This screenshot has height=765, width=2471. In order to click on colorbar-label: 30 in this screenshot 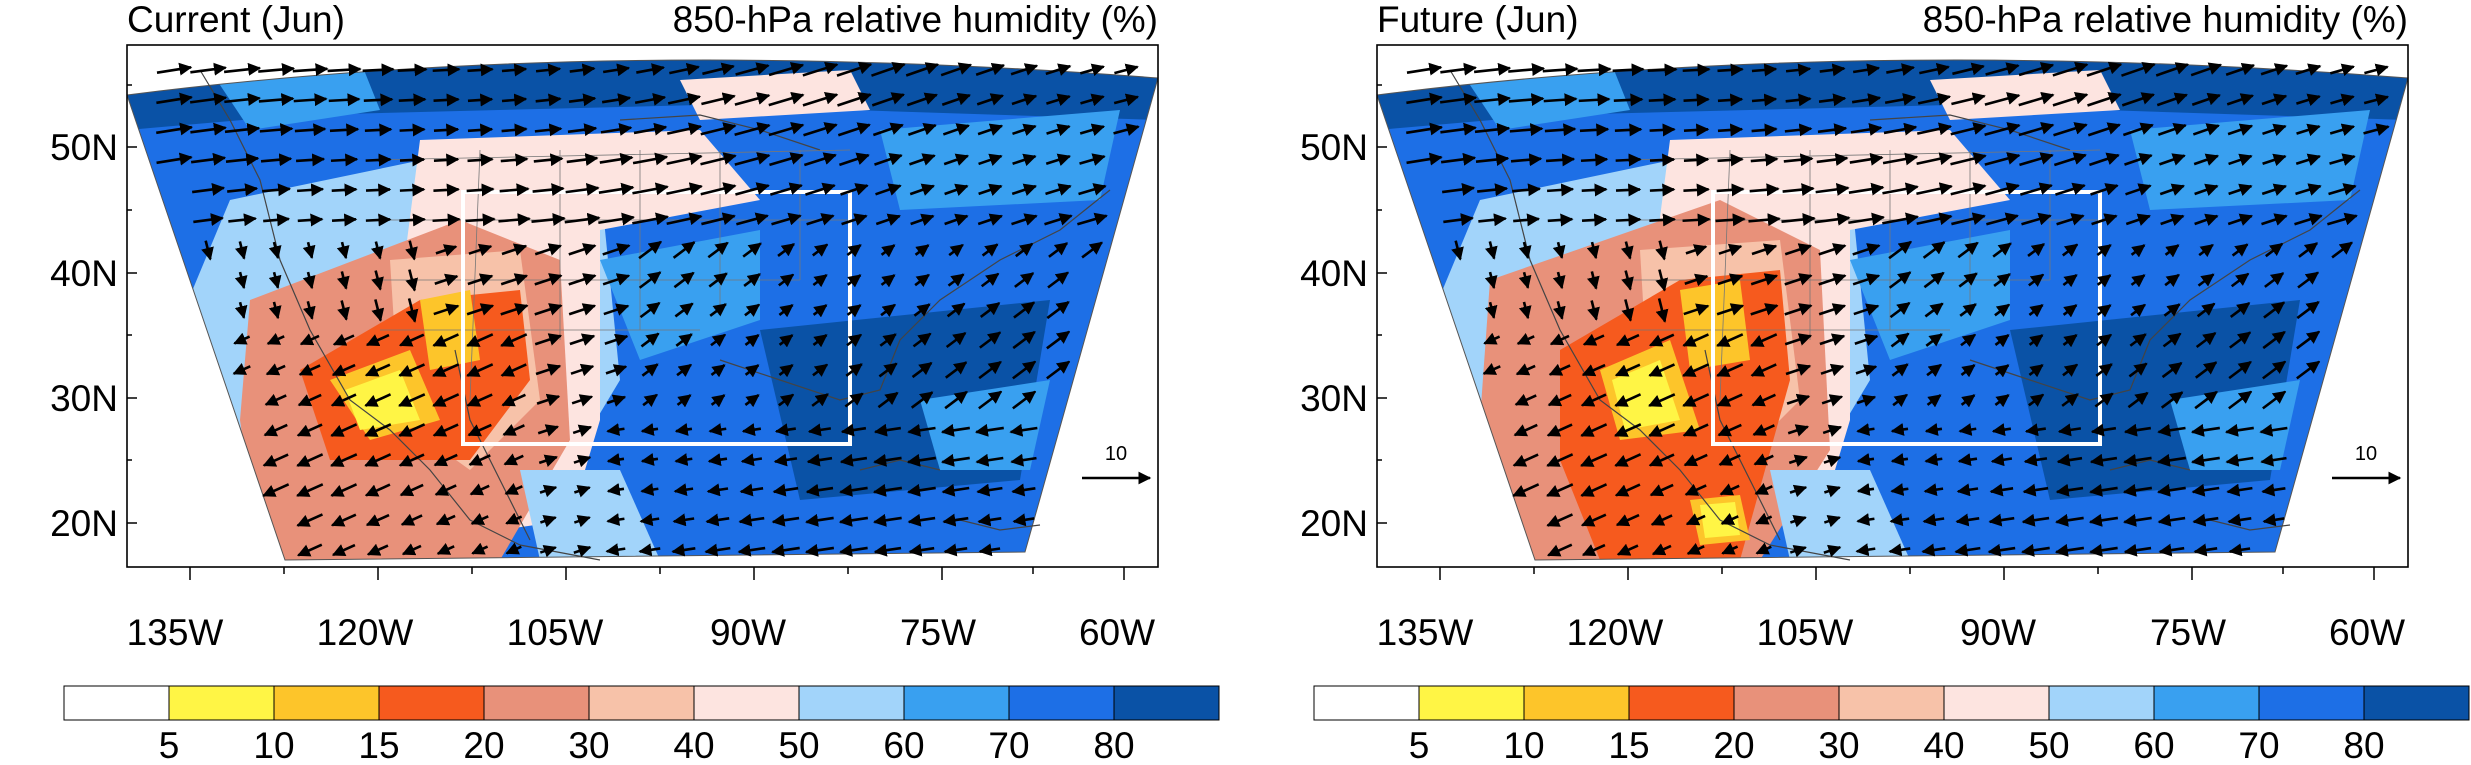, I will do `click(1838, 745)`.